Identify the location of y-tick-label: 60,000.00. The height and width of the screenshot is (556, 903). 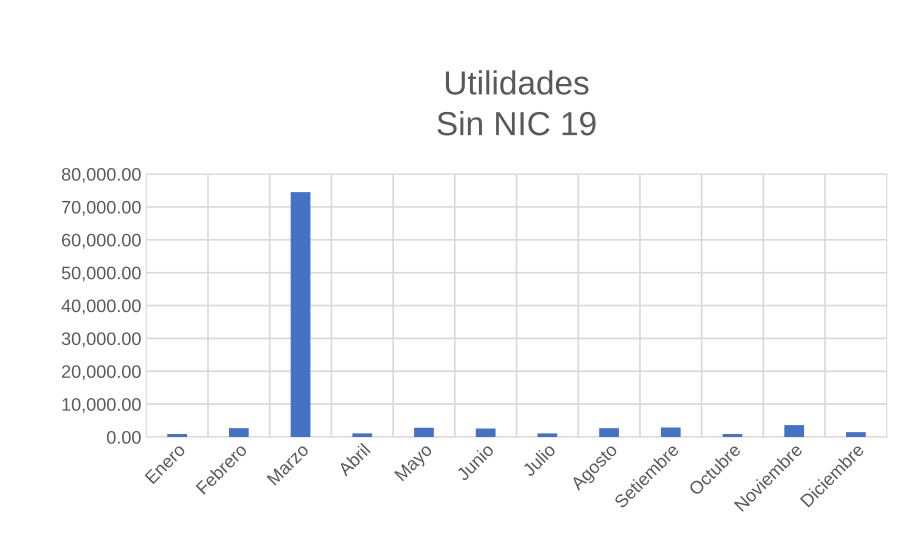
(101, 241).